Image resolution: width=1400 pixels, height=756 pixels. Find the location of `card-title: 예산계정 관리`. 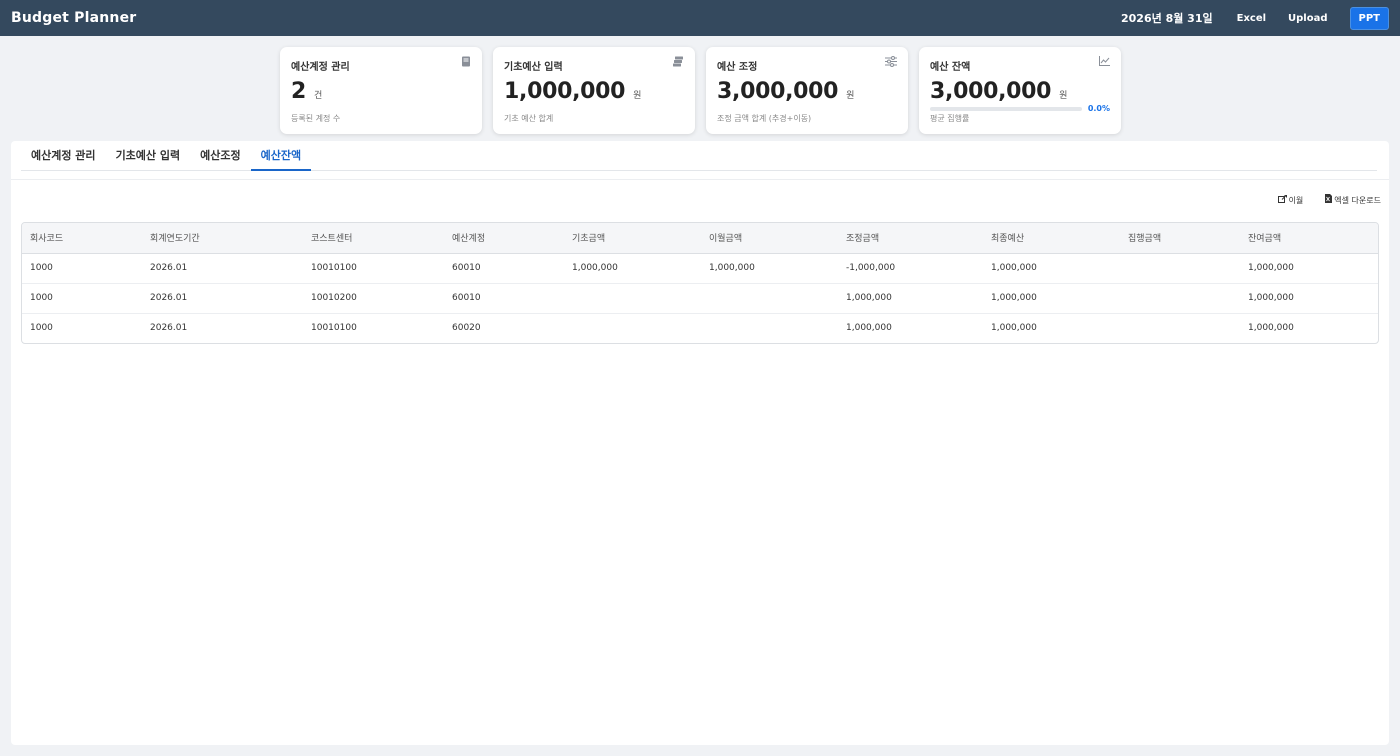

card-title: 예산계정 관리 is located at coordinates (320, 67).